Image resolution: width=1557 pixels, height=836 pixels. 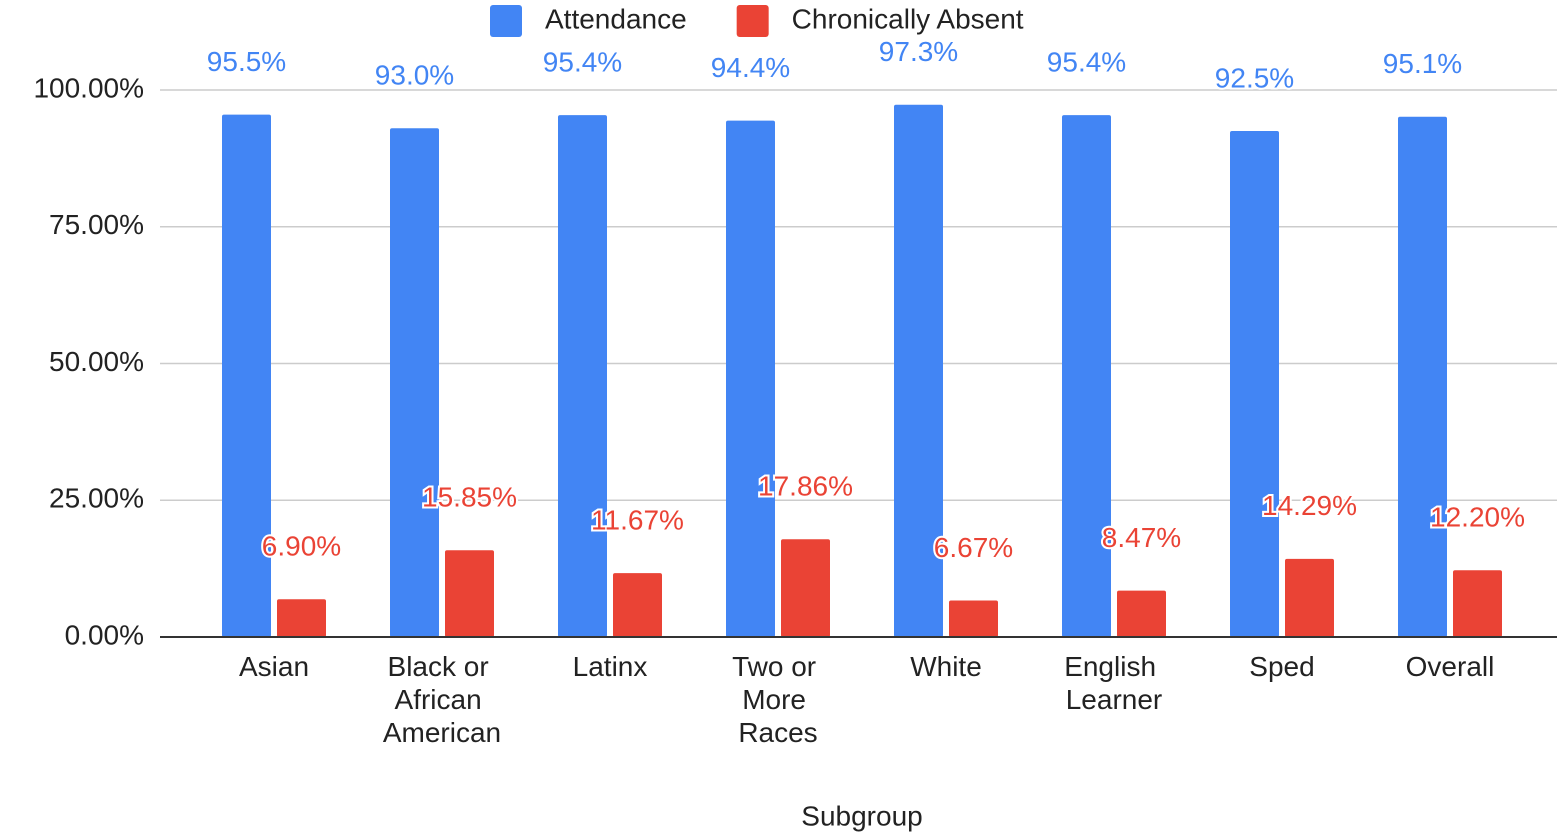 I want to click on y-tick-label: 50.00%, so click(x=96, y=361).